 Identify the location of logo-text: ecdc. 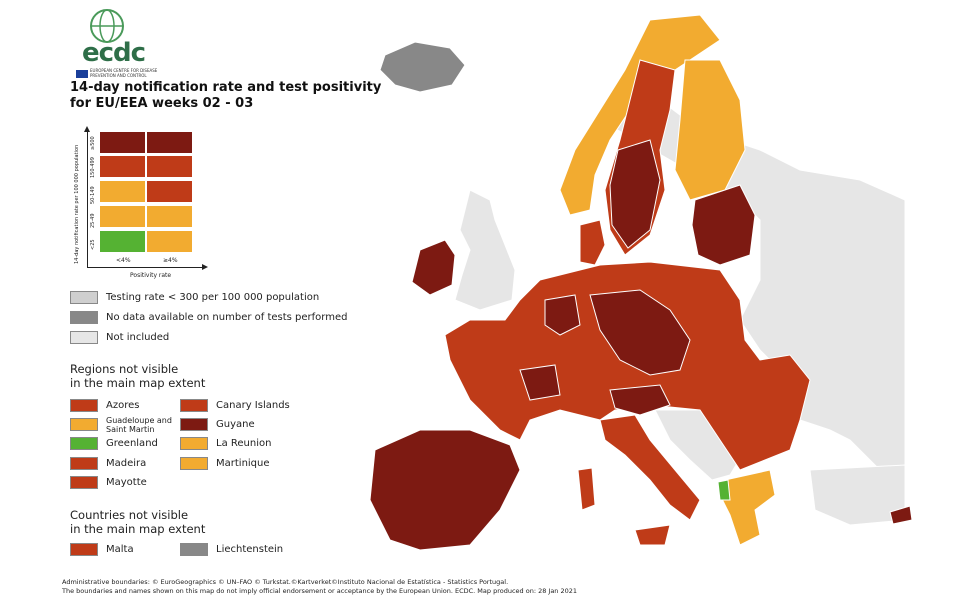
(114, 53).